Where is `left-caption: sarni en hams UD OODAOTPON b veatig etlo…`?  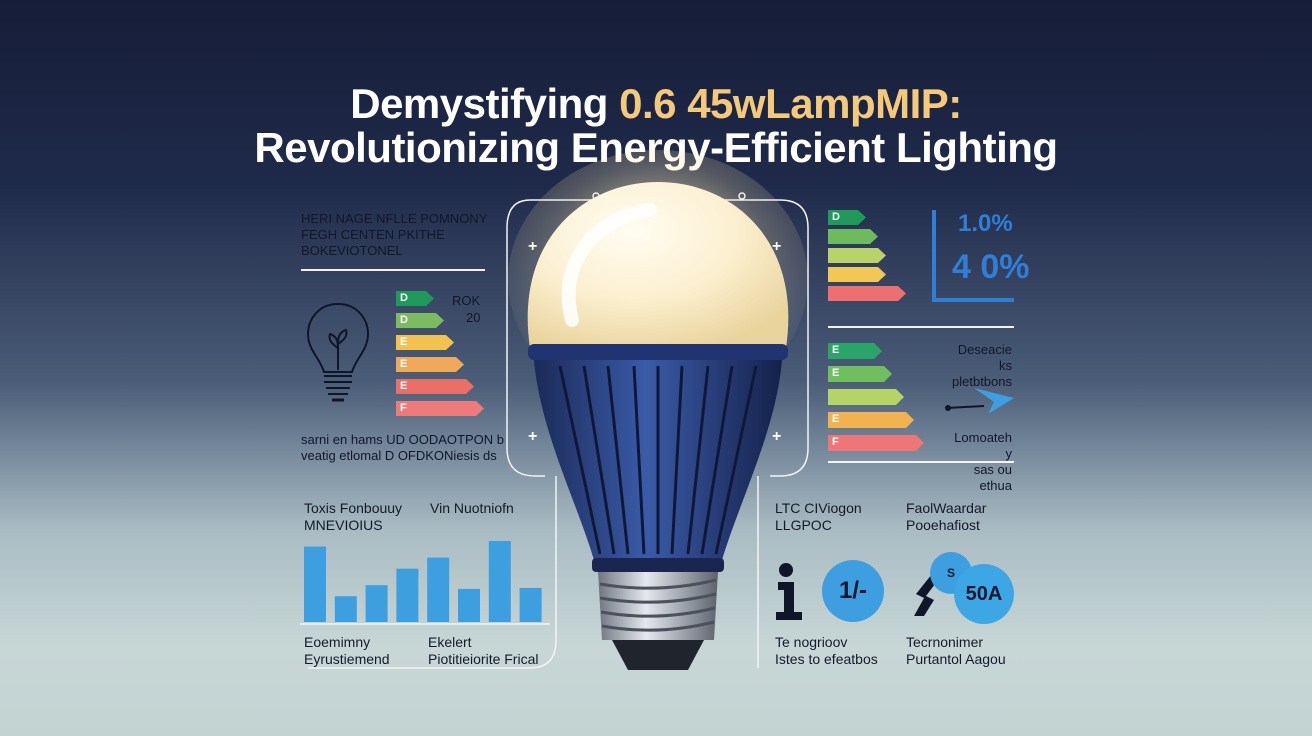
left-caption: sarni en hams UD OODAOTPON b veatig etlo… is located at coordinates (402, 448).